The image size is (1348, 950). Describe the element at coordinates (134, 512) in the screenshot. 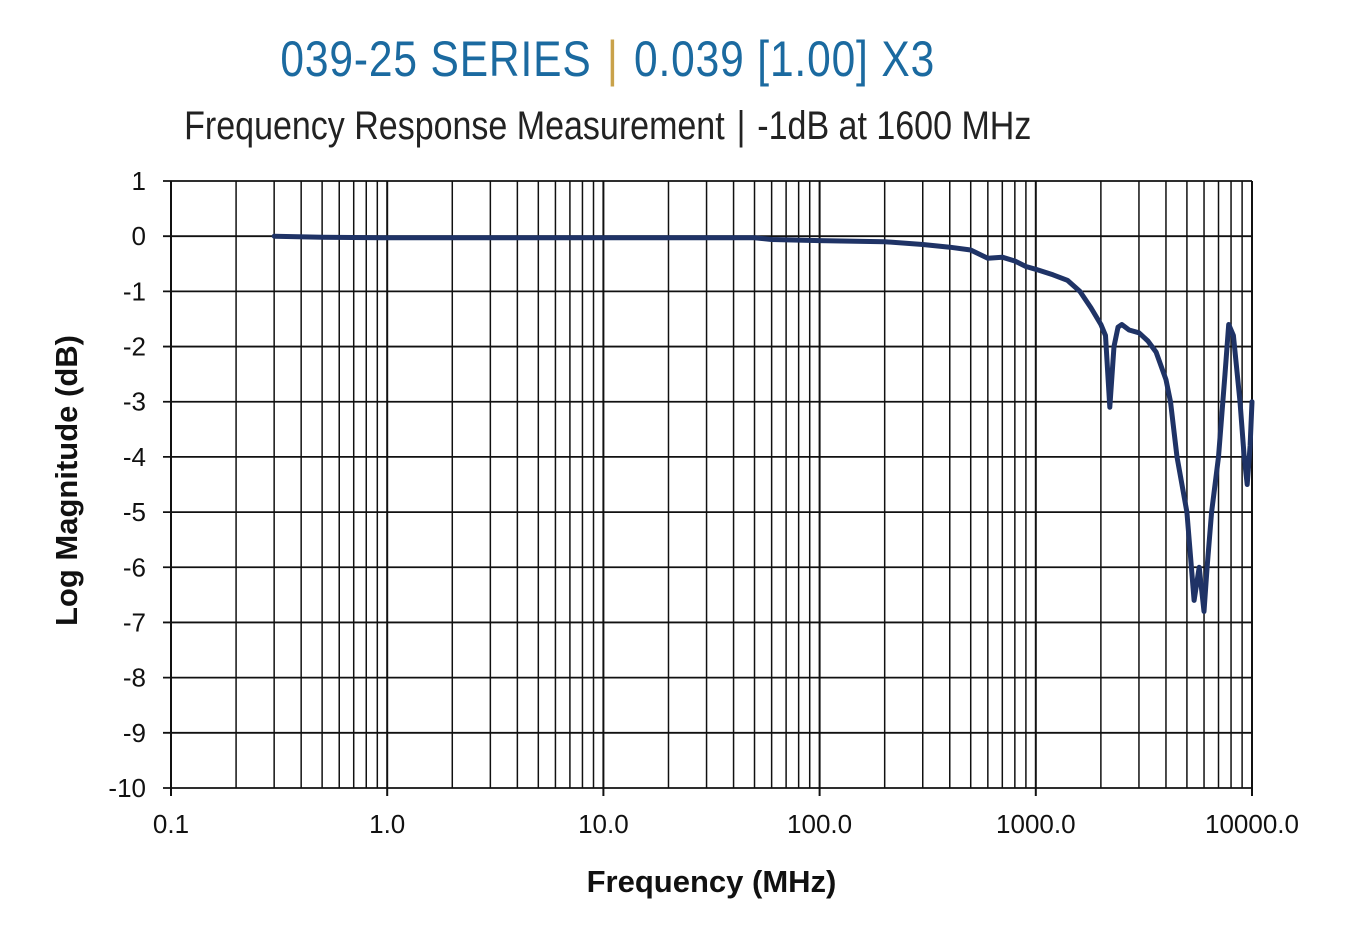

I see `y-tick-label: -5` at that location.